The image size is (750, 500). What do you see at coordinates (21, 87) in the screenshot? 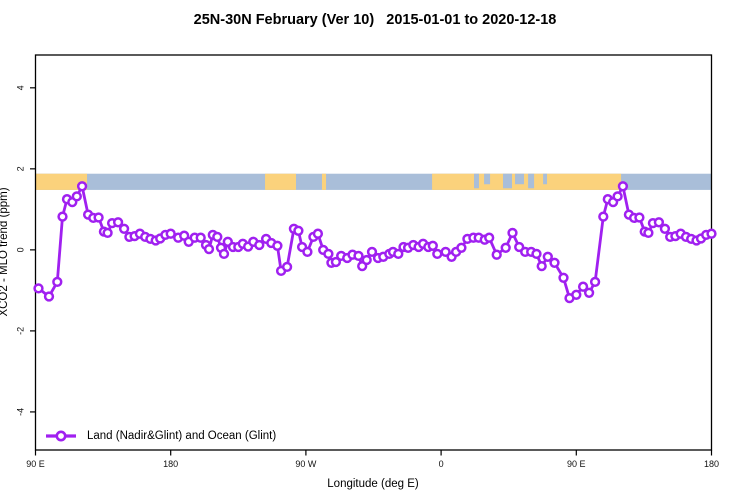
I see `y-tick-label: 4` at bounding box center [21, 87].